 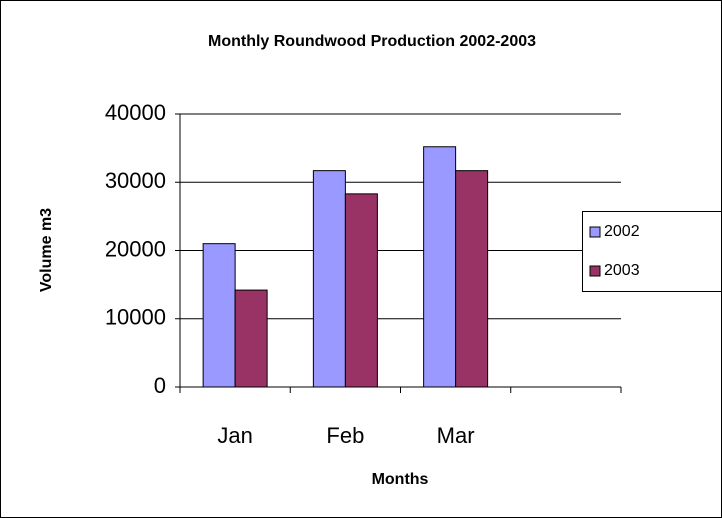 I want to click on x-tick-label: Feb, so click(x=345, y=435).